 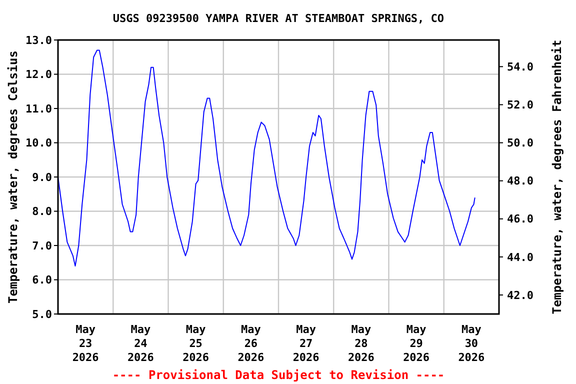 What do you see at coordinates (472, 343) in the screenshot?
I see `x-tick-label: May 30 2026` at bounding box center [472, 343].